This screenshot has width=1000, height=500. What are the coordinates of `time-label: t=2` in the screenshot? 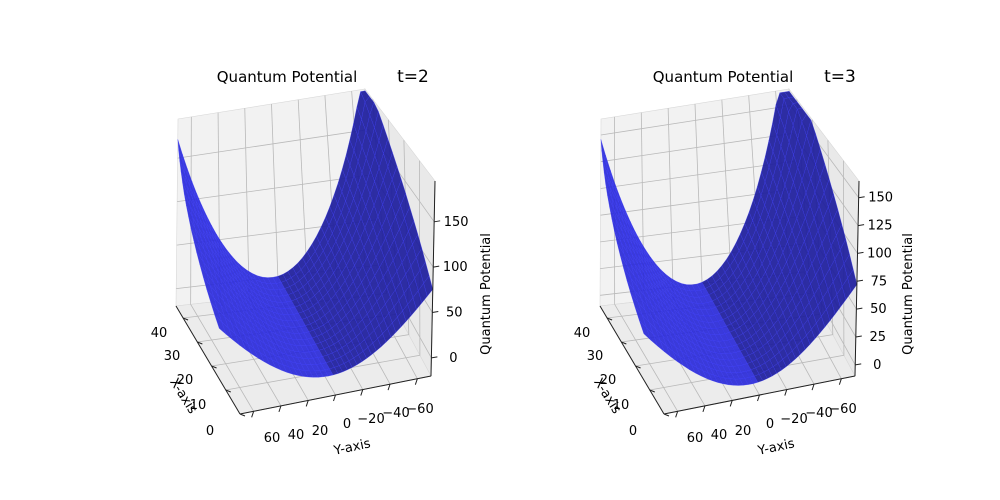 It's located at (413, 77).